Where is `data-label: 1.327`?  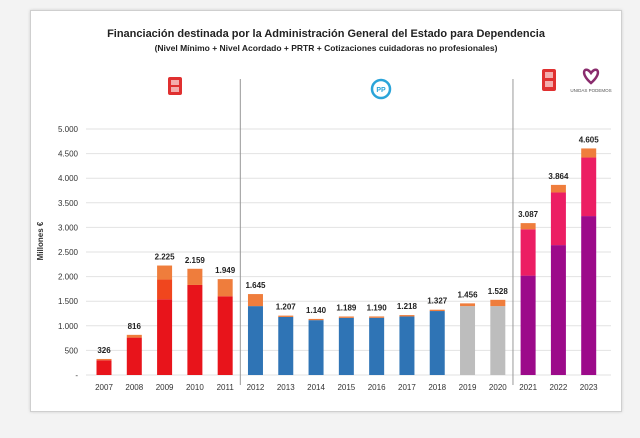
data-label: 1.327 is located at coordinates (437, 301).